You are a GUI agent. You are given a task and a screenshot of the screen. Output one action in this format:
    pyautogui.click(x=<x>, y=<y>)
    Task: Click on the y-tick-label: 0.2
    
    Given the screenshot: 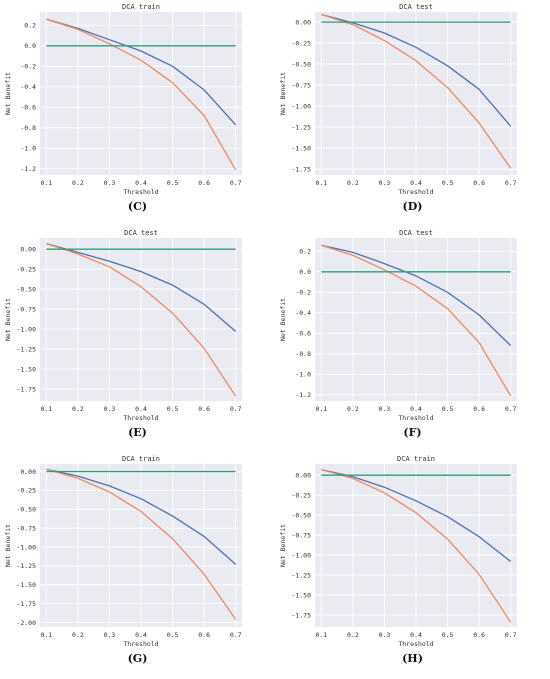 What is the action you would take?
    pyautogui.click(x=305, y=252)
    